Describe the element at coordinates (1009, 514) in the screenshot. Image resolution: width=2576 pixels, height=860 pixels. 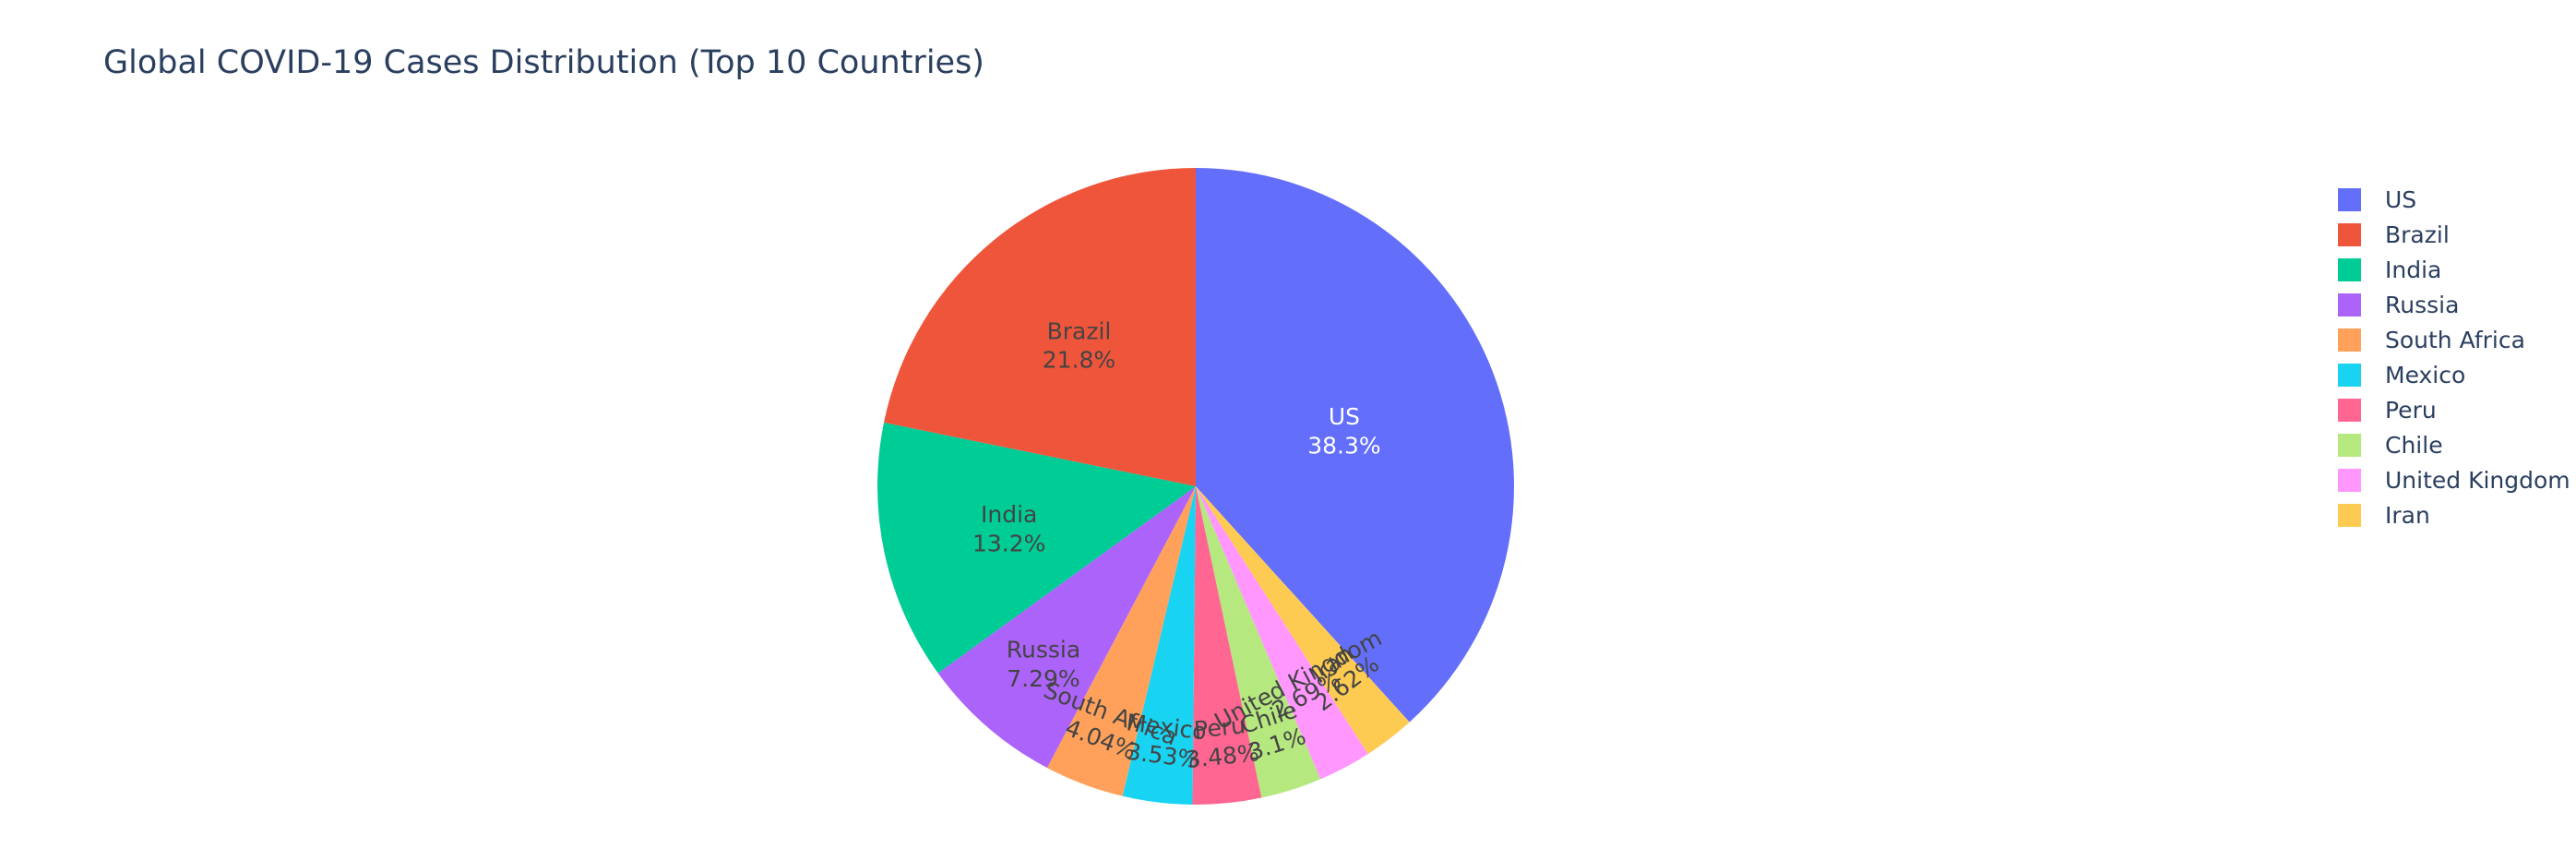
I see `slice-name-text: India` at that location.